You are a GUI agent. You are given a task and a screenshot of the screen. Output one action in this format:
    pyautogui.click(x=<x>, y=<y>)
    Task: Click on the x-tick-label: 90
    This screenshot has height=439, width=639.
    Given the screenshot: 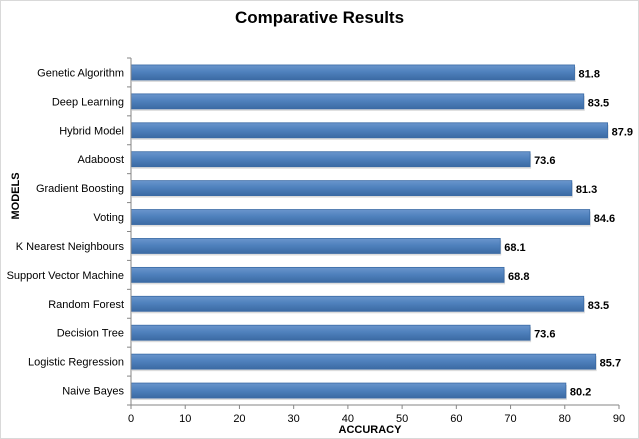 What is the action you would take?
    pyautogui.click(x=619, y=419)
    